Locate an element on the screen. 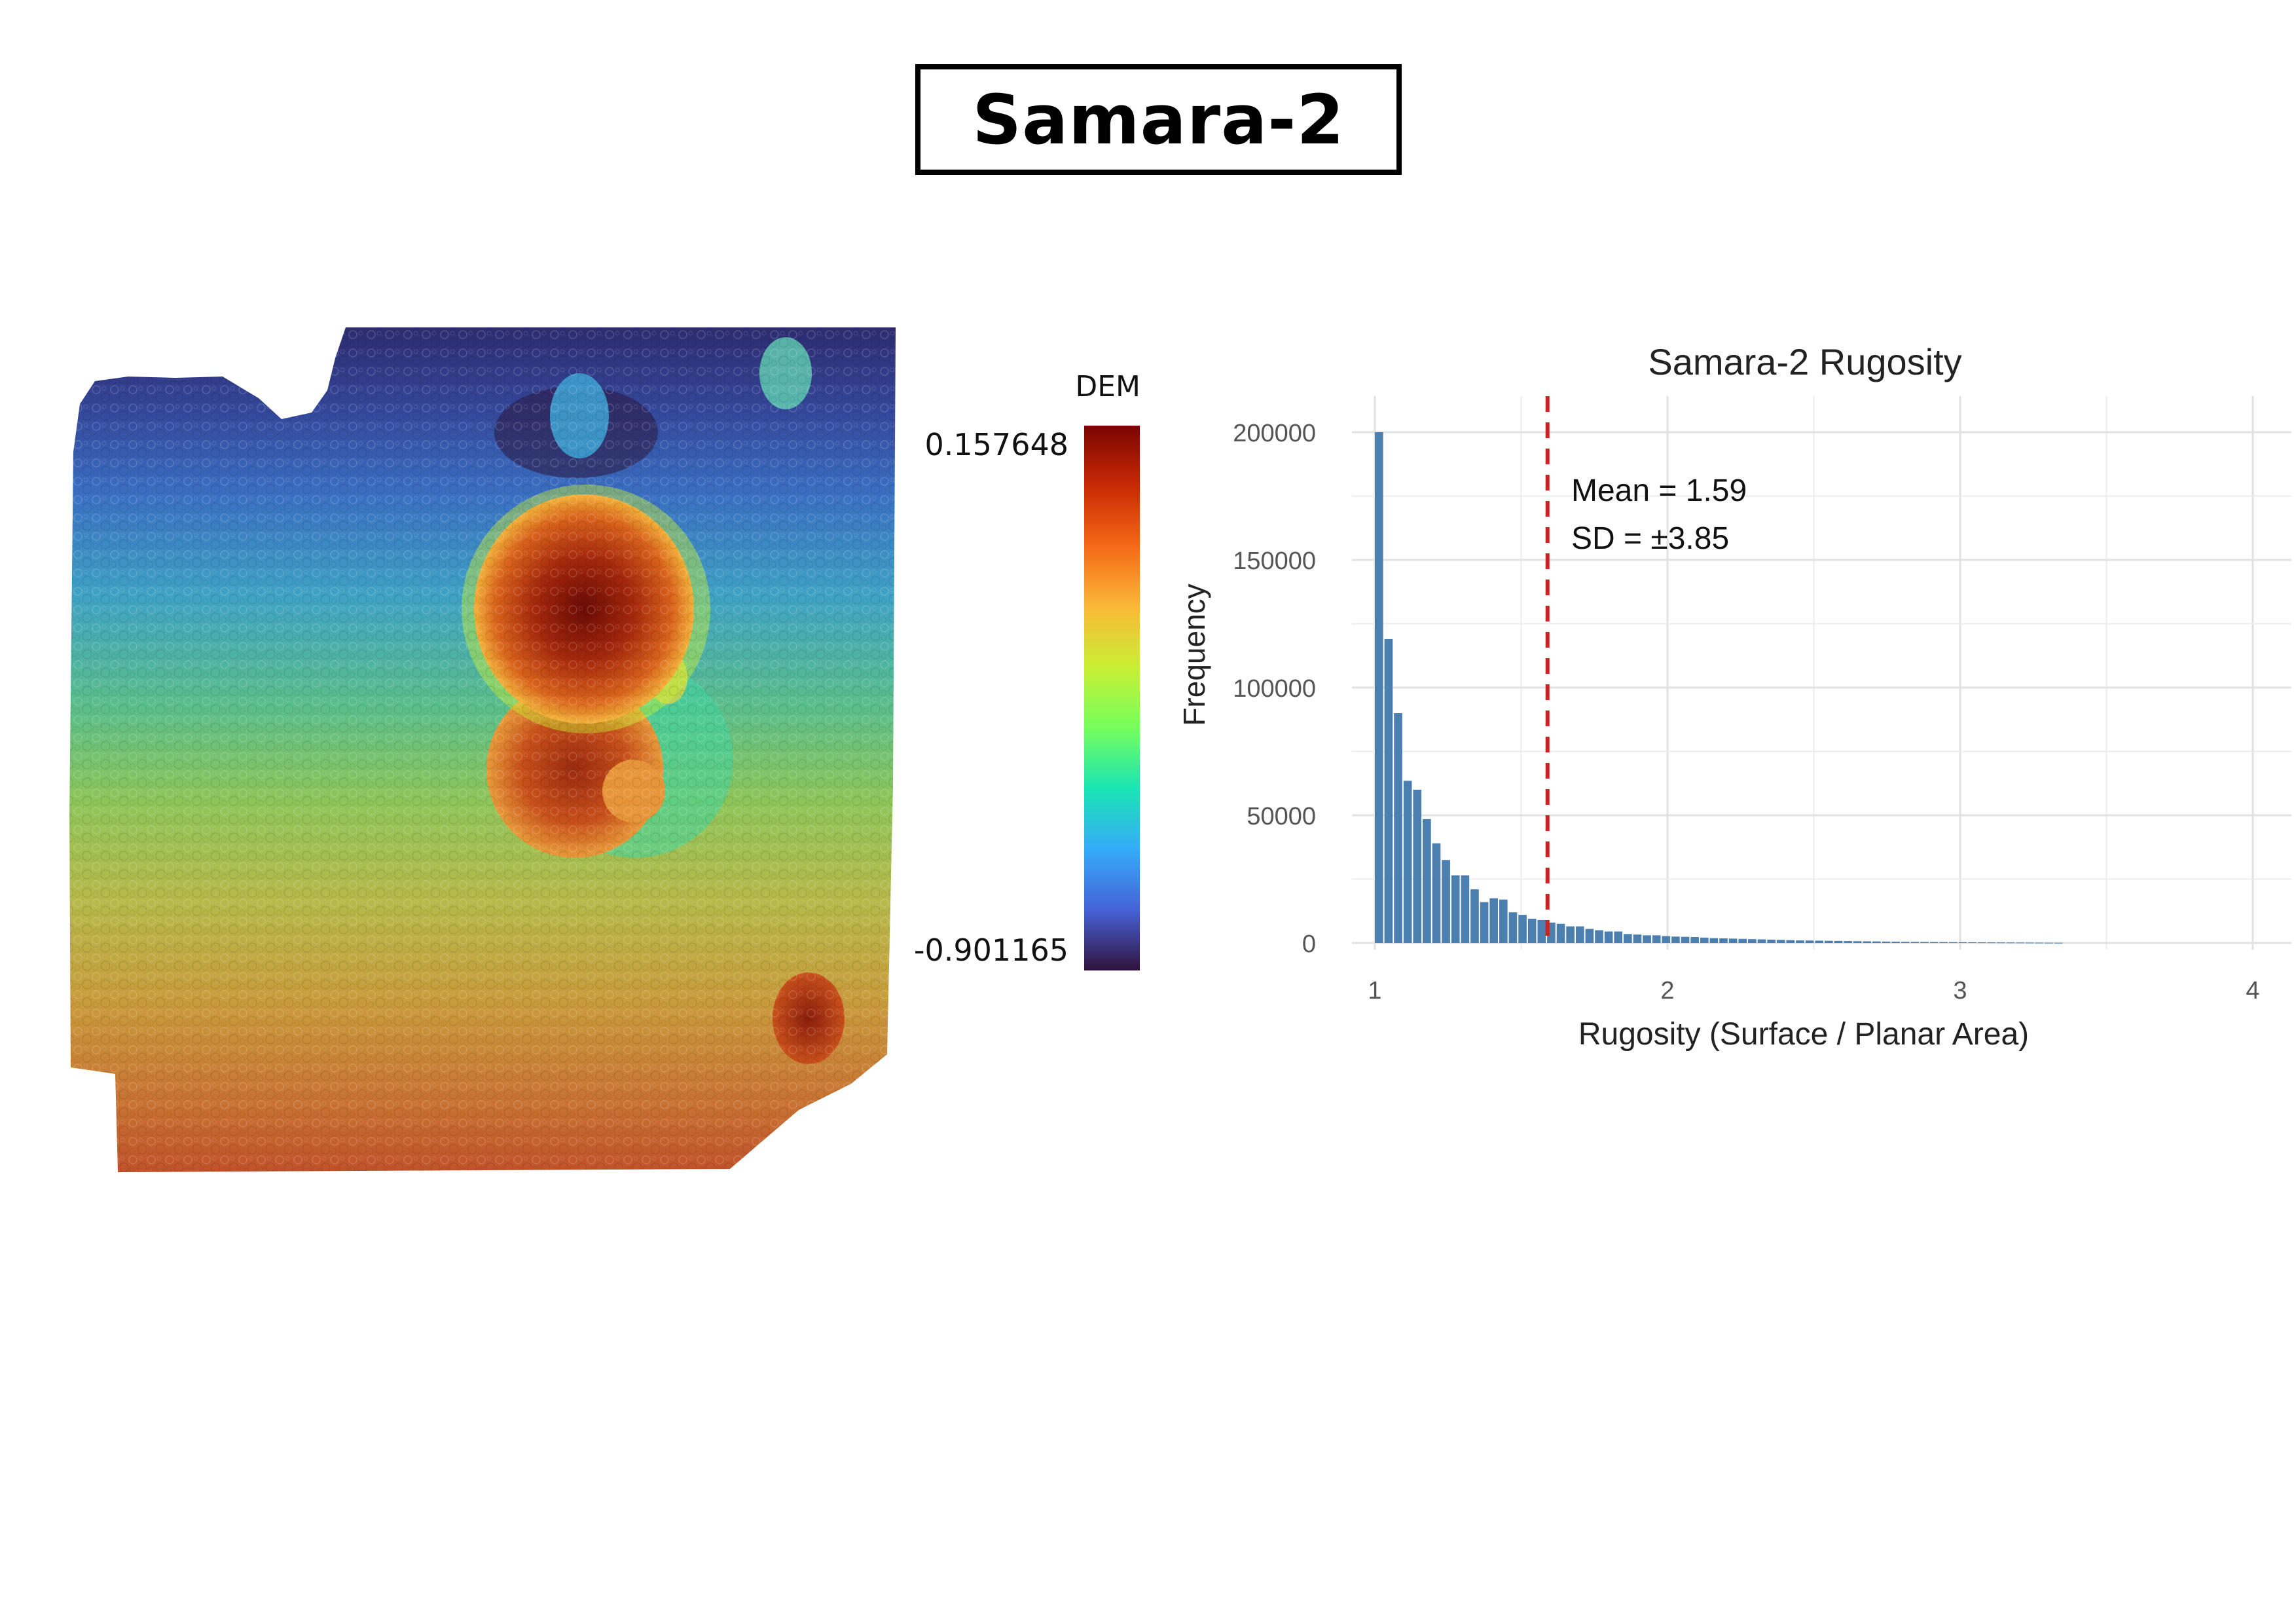 The width and height of the screenshot is (2296, 1624). x-tick-label: 1 is located at coordinates (1374, 991).